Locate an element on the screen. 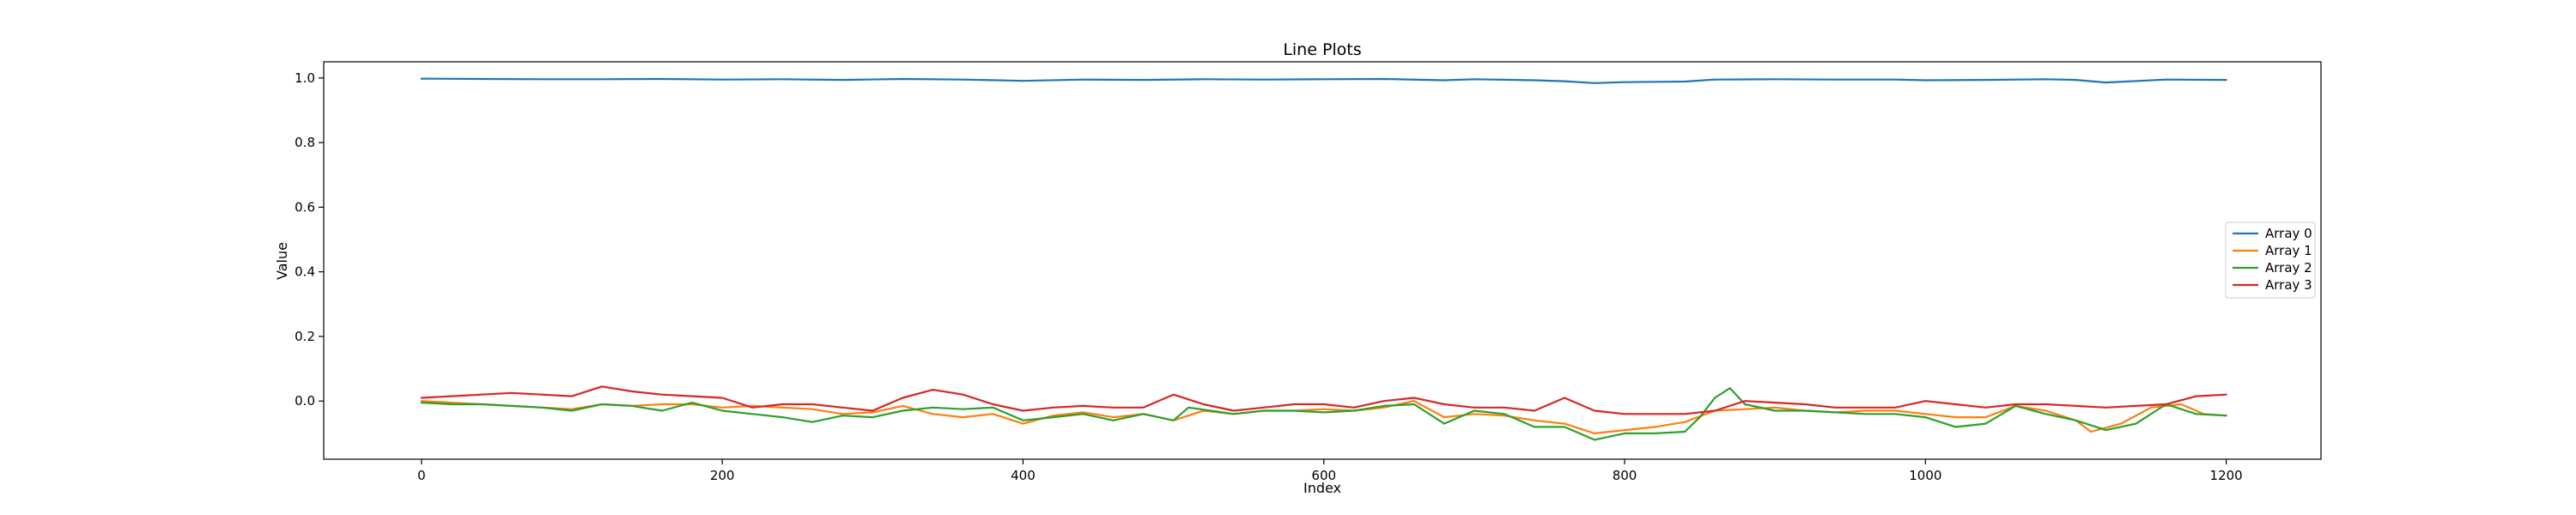  y-tick-label: 0.4 is located at coordinates (305, 272).